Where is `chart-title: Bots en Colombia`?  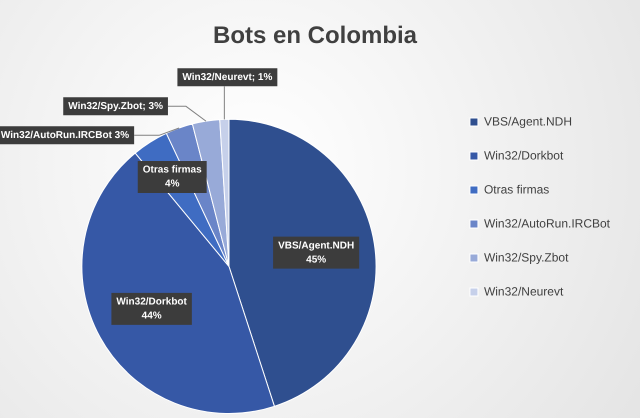
chart-title: Bots en Colombia is located at coordinates (315, 36).